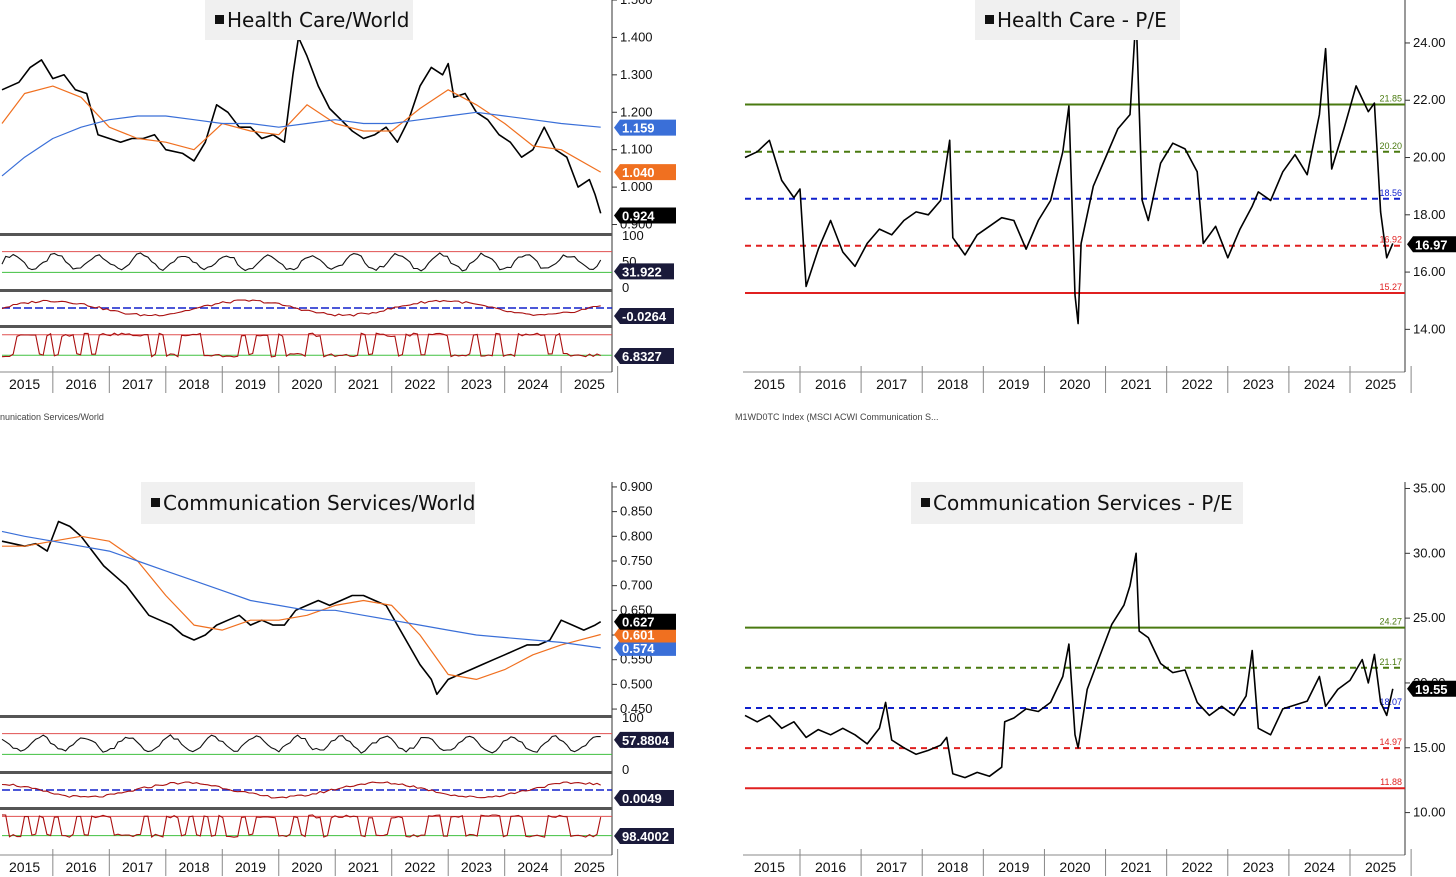  What do you see at coordinates (638, 622) in the screenshot?
I see `last-value-text: 0.627` at bounding box center [638, 622].